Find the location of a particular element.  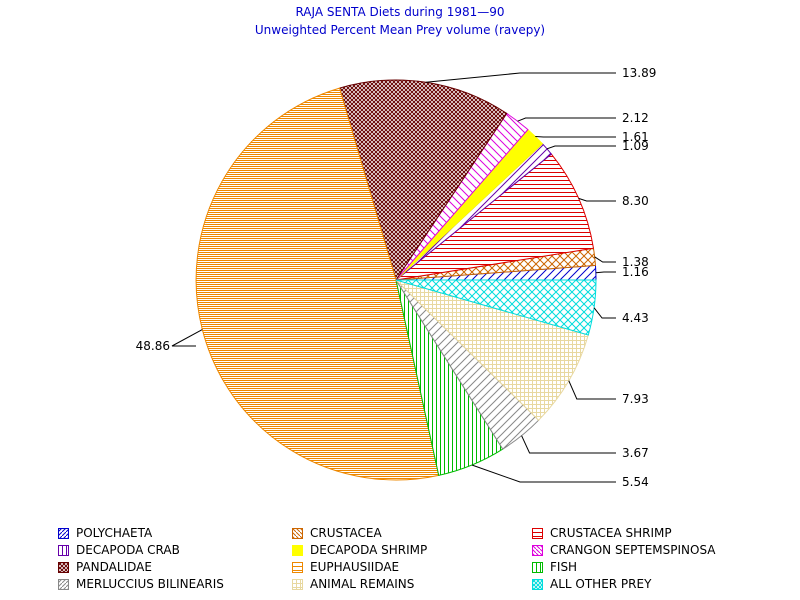

slice-crustacea-shrimp is located at coordinates (494, 217).